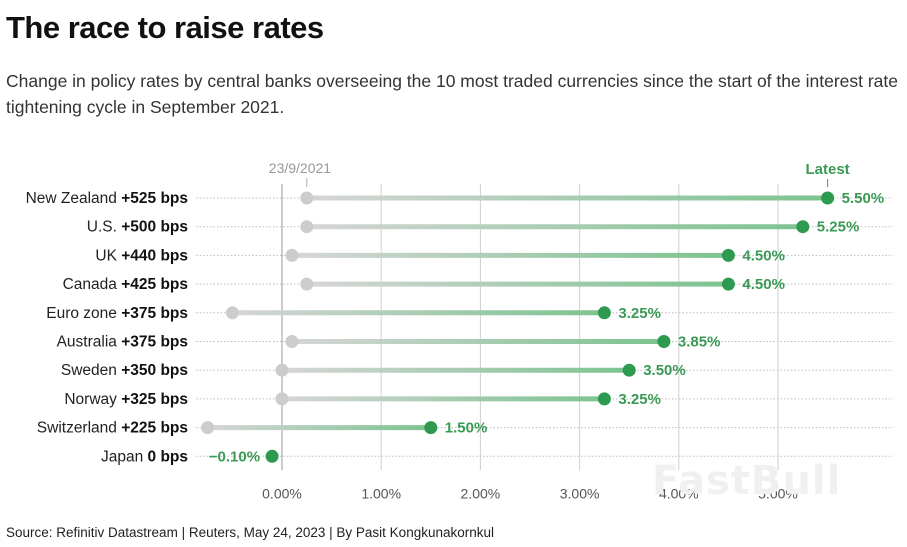 The height and width of the screenshot is (547, 907). Describe the element at coordinates (580, 493) in the screenshot. I see `x-tick-label: 3.00%` at that location.